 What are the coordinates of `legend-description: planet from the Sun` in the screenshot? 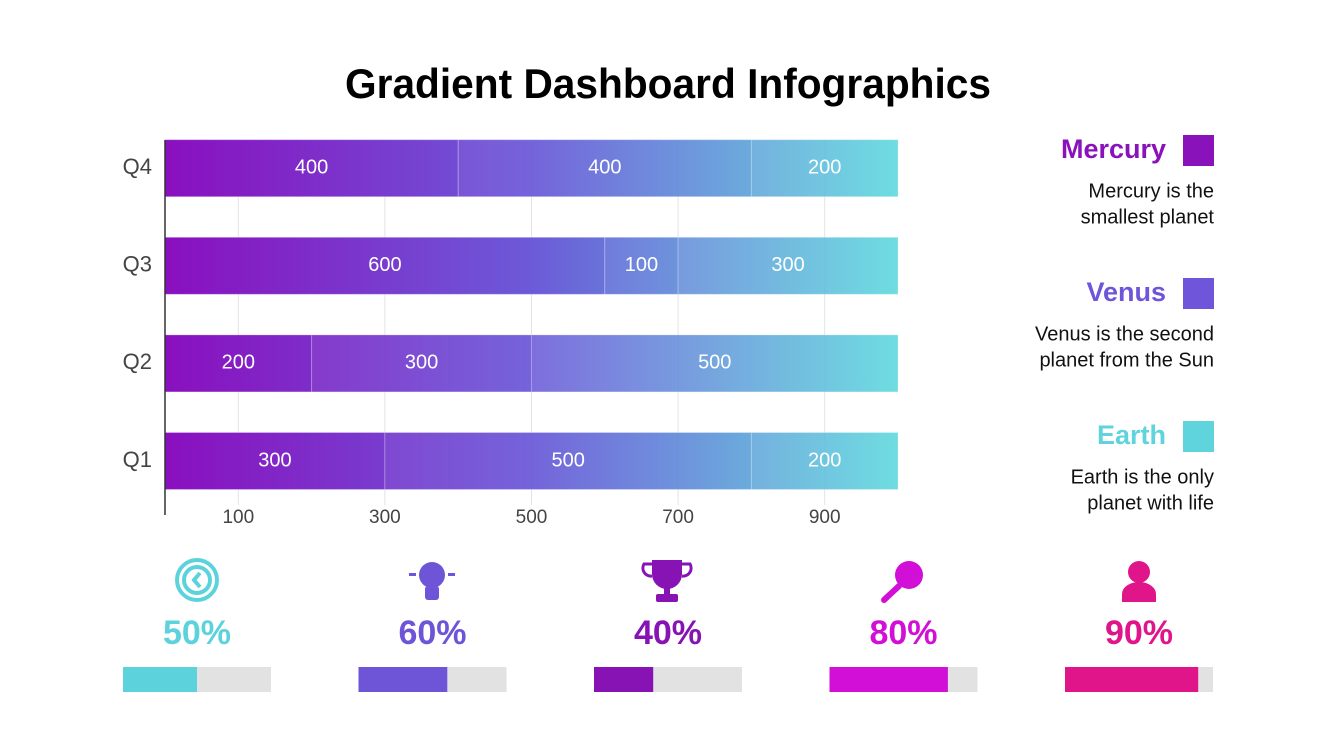 It's located at (1126, 360).